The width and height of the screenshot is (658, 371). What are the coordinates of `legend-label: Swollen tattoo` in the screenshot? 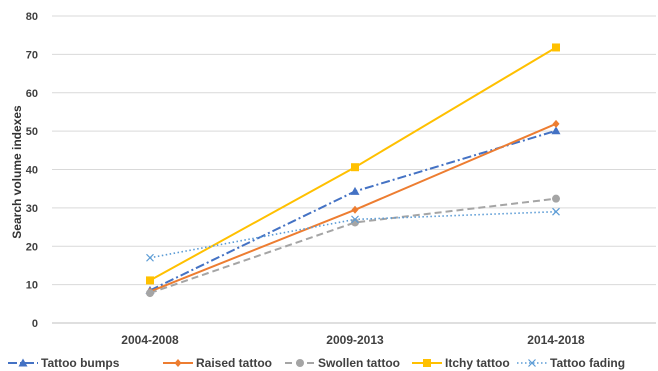 It's located at (359, 363).